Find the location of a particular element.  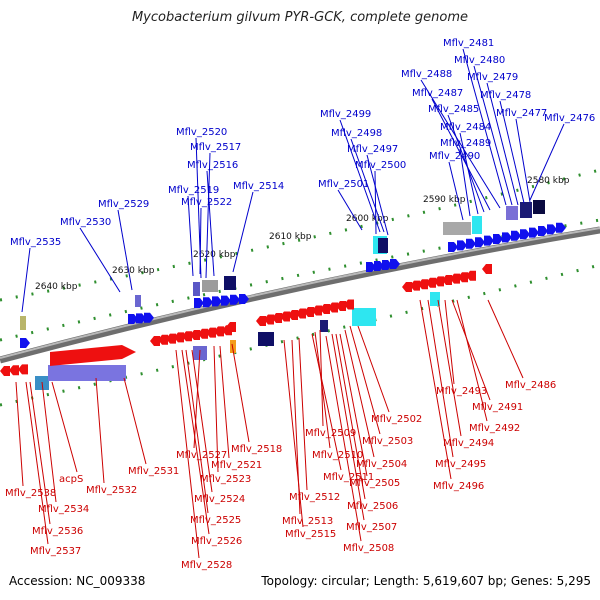

reverse-gene-label: Mflv_2534 is located at coordinates (63, 509).